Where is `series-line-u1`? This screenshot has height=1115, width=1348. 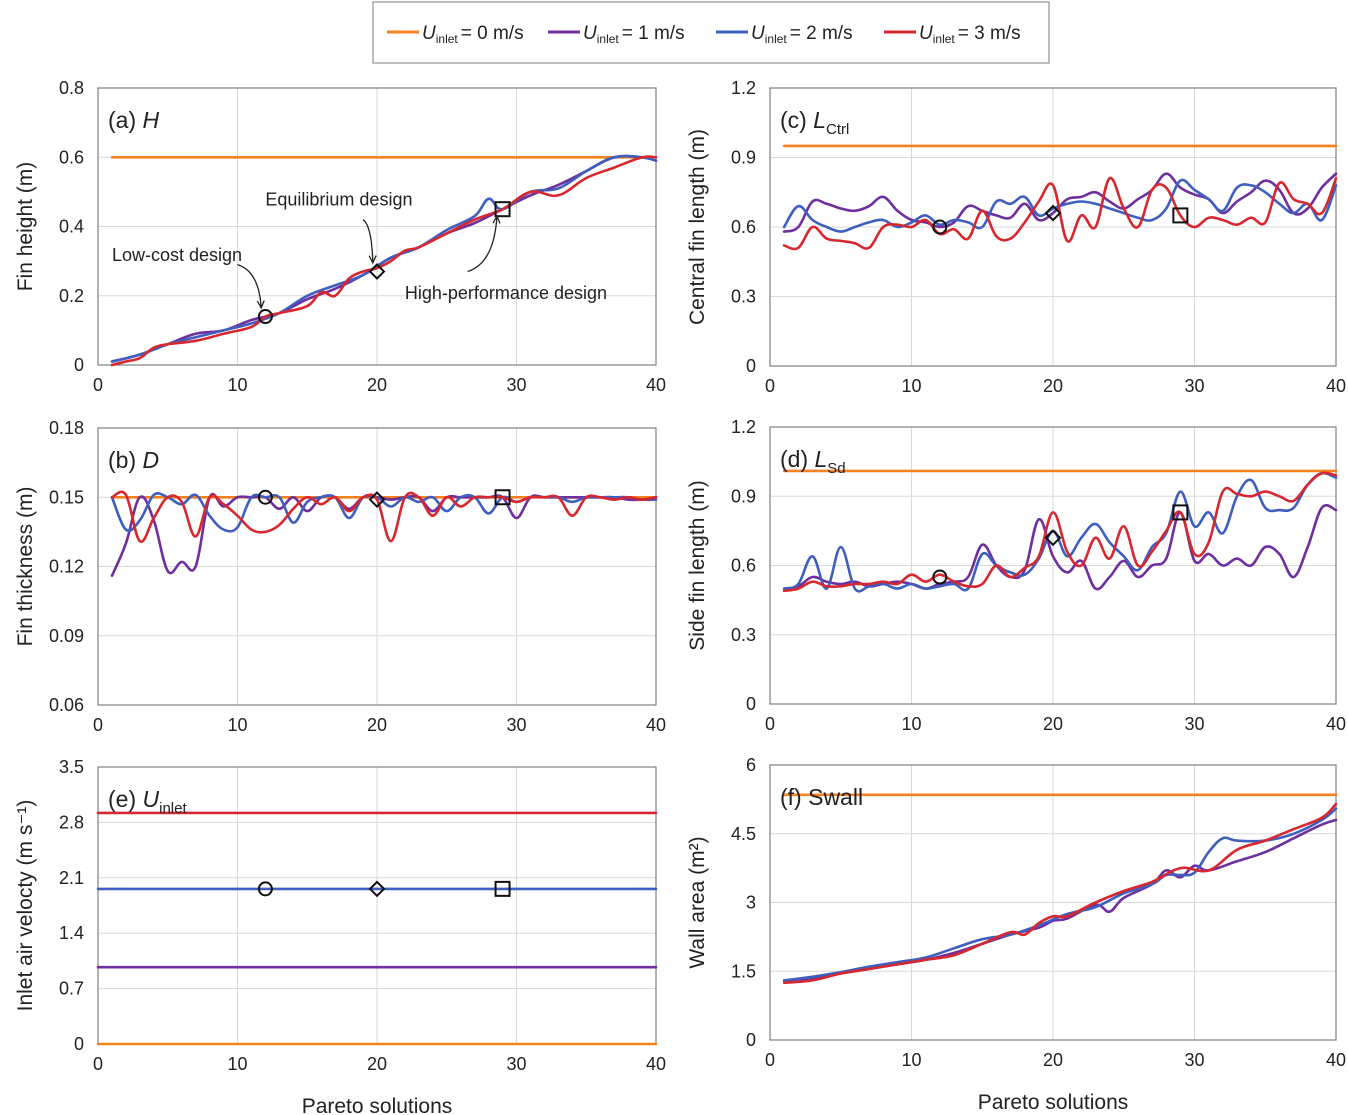 series-line-u1 is located at coordinates (1060, 547).